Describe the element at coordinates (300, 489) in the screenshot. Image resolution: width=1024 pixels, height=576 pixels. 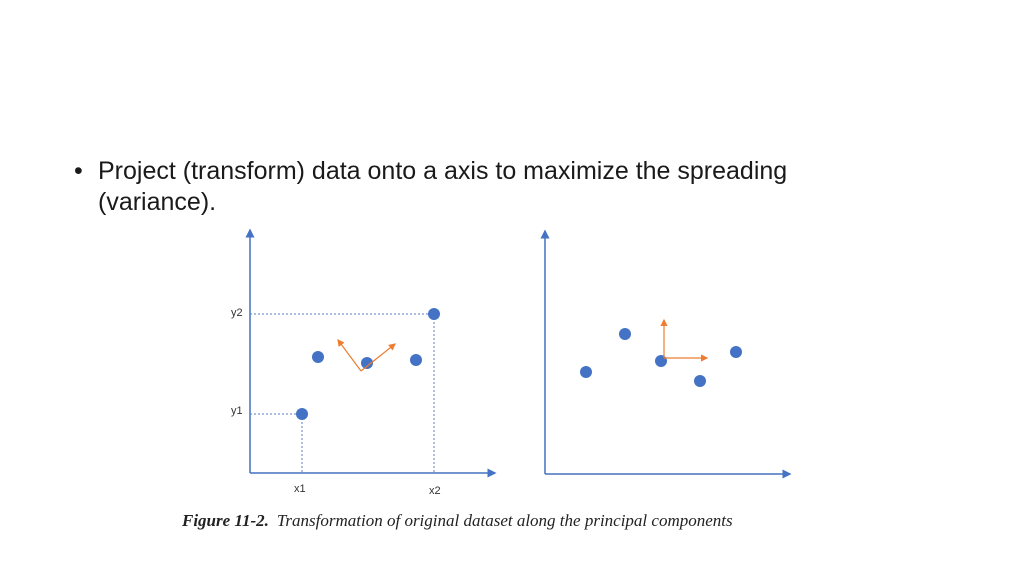
I see `x1-label: x1` at that location.